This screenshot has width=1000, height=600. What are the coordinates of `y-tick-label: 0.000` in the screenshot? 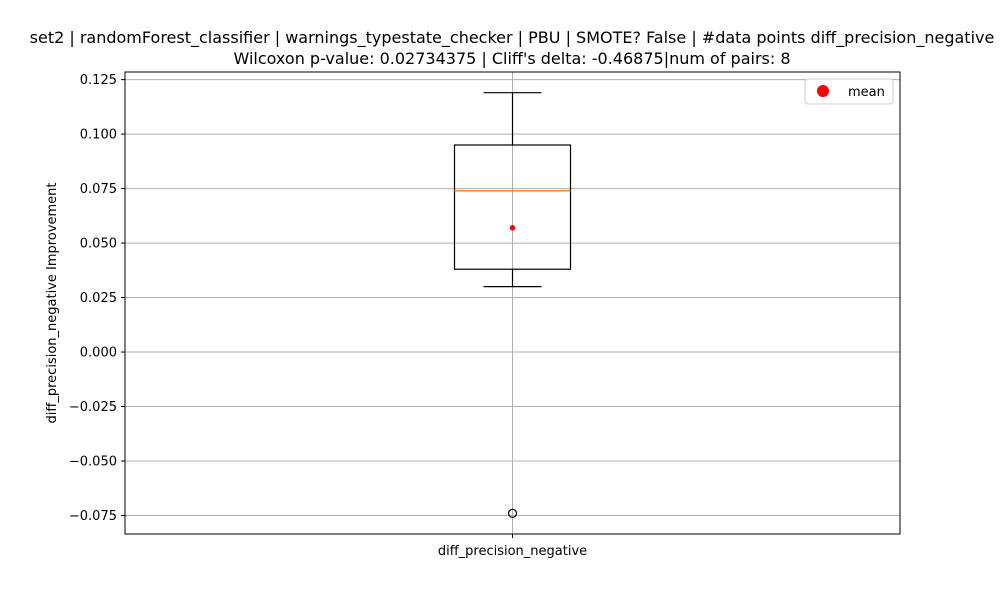 It's located at (98, 353).